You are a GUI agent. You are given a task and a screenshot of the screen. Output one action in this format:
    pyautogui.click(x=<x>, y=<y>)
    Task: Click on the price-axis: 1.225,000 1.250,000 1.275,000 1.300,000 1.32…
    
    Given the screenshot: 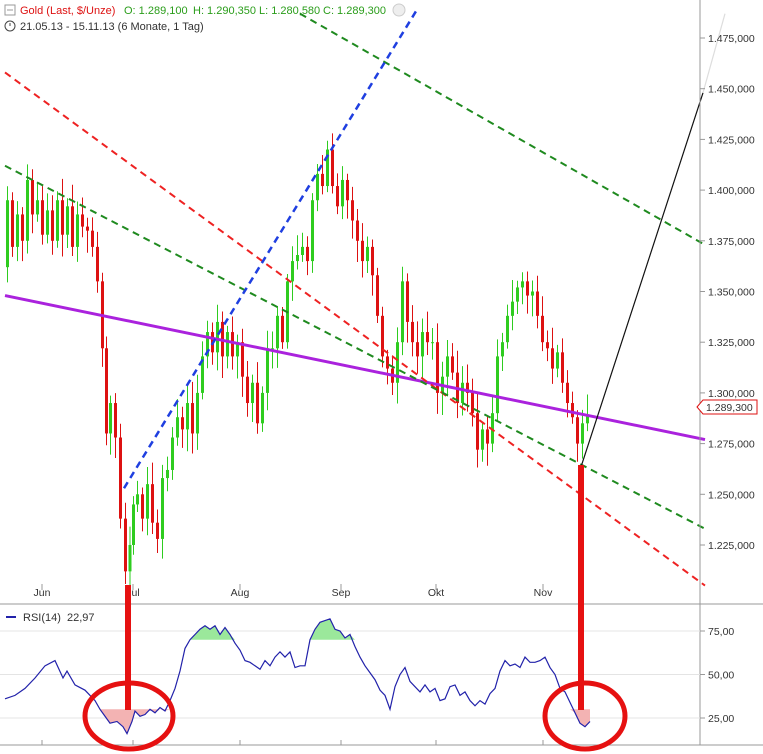 What is the action you would take?
    pyautogui.click(x=727, y=292)
    